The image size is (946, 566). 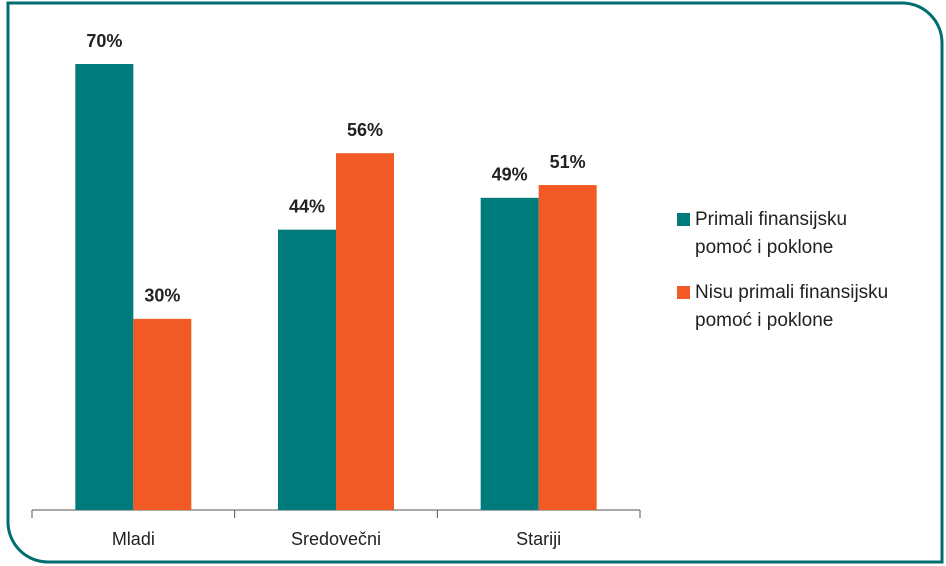 What do you see at coordinates (791, 292) in the screenshot?
I see `legend-line: Nisu primali finansijsku` at bounding box center [791, 292].